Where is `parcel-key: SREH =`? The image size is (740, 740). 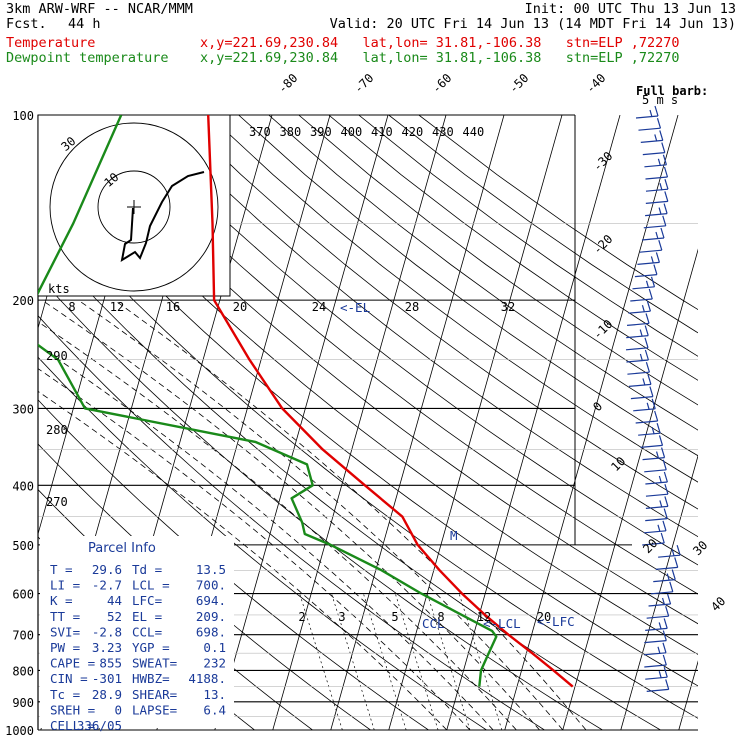 parcel-key: SREH = is located at coordinates (72, 709).